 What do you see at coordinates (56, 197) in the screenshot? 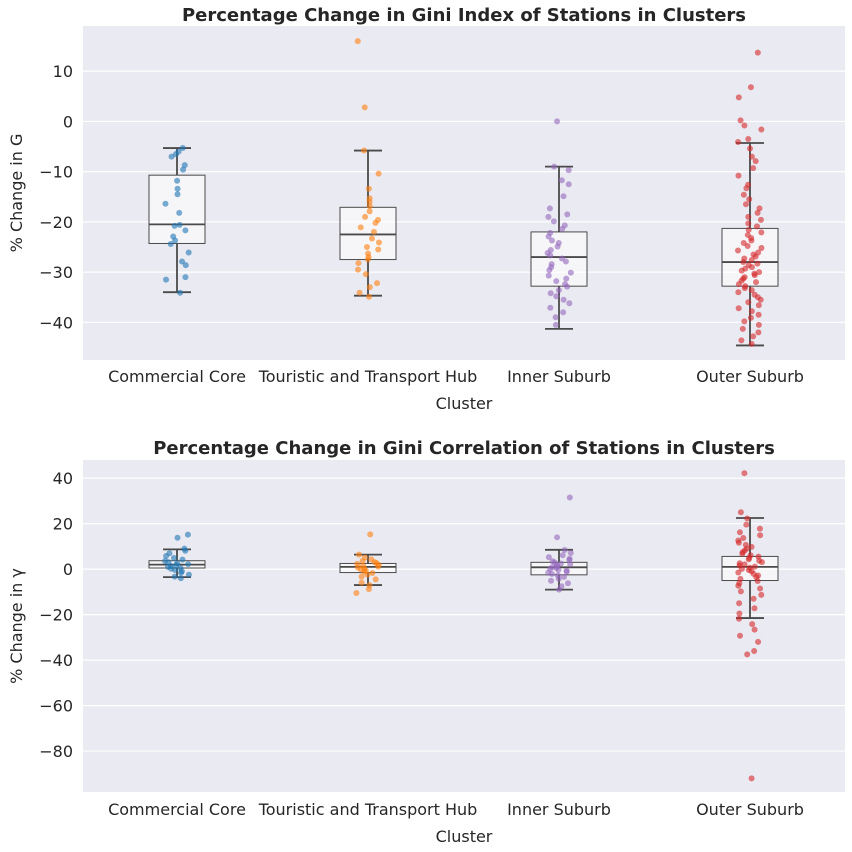
I see `y-tick-labels: 10 0 −10 −20 −30 −40` at bounding box center [56, 197].